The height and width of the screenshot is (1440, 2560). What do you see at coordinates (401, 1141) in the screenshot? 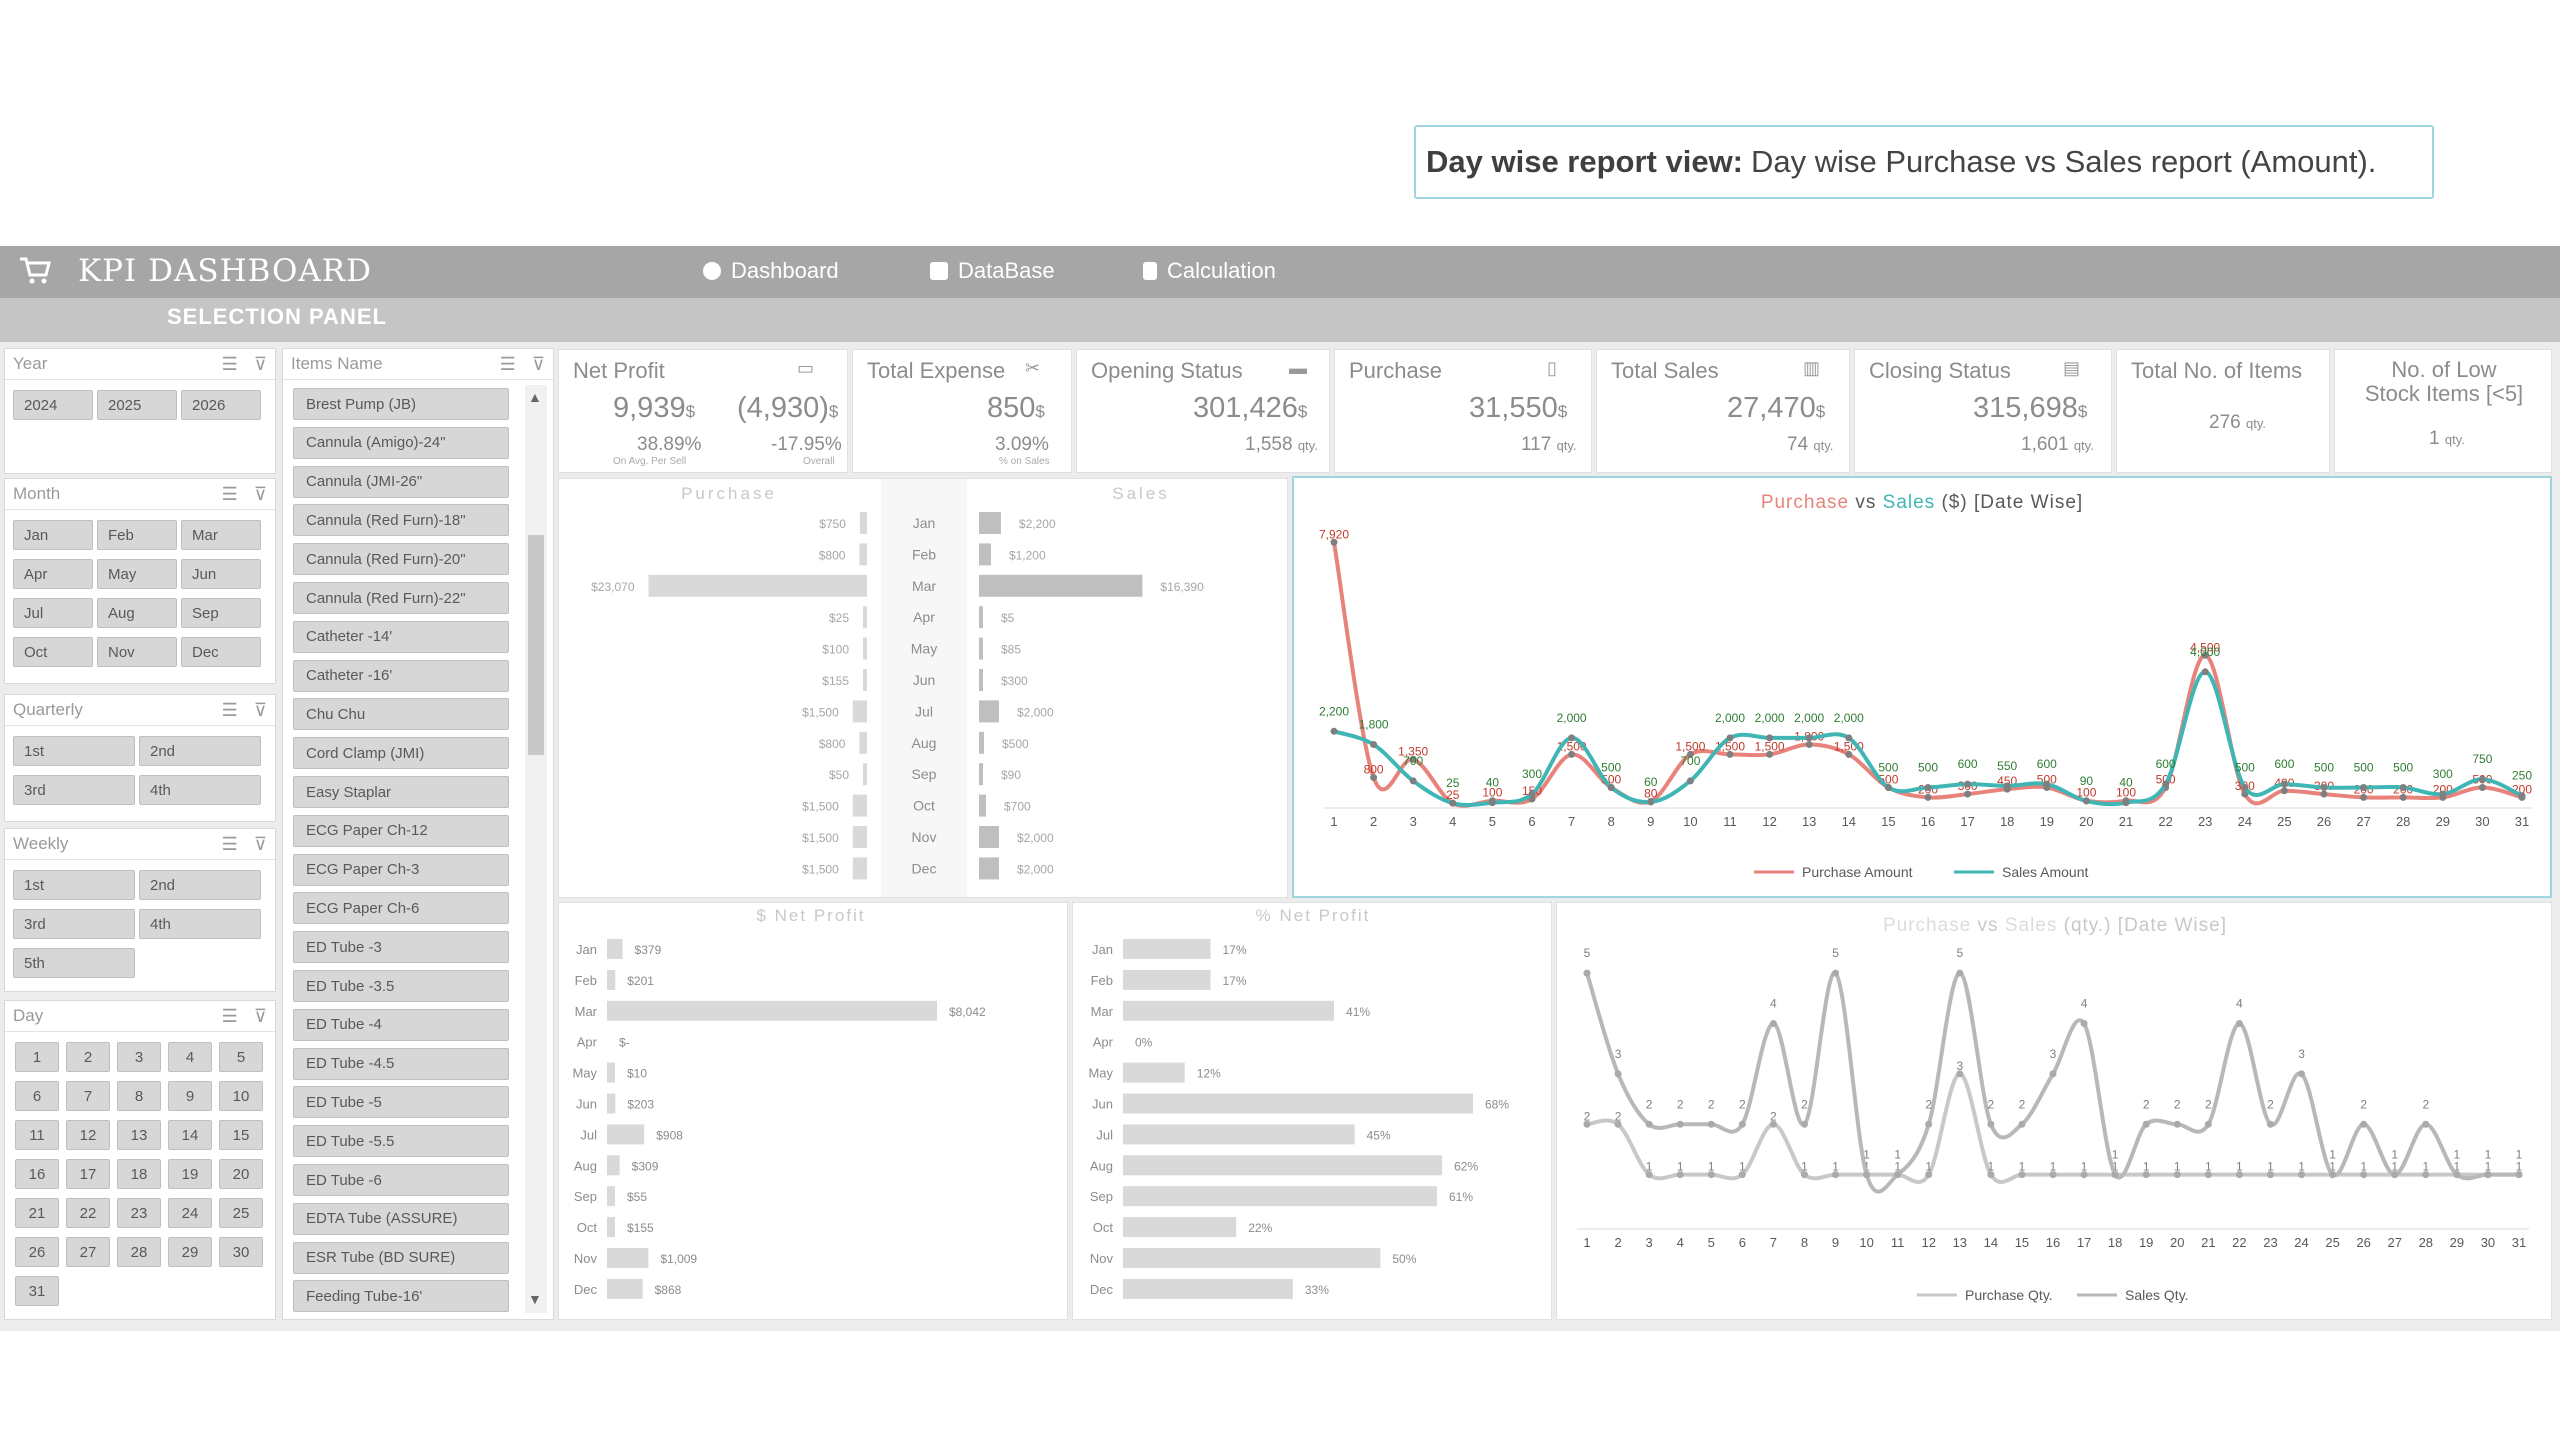
I see `item-button: ED Tube -5.5` at bounding box center [401, 1141].